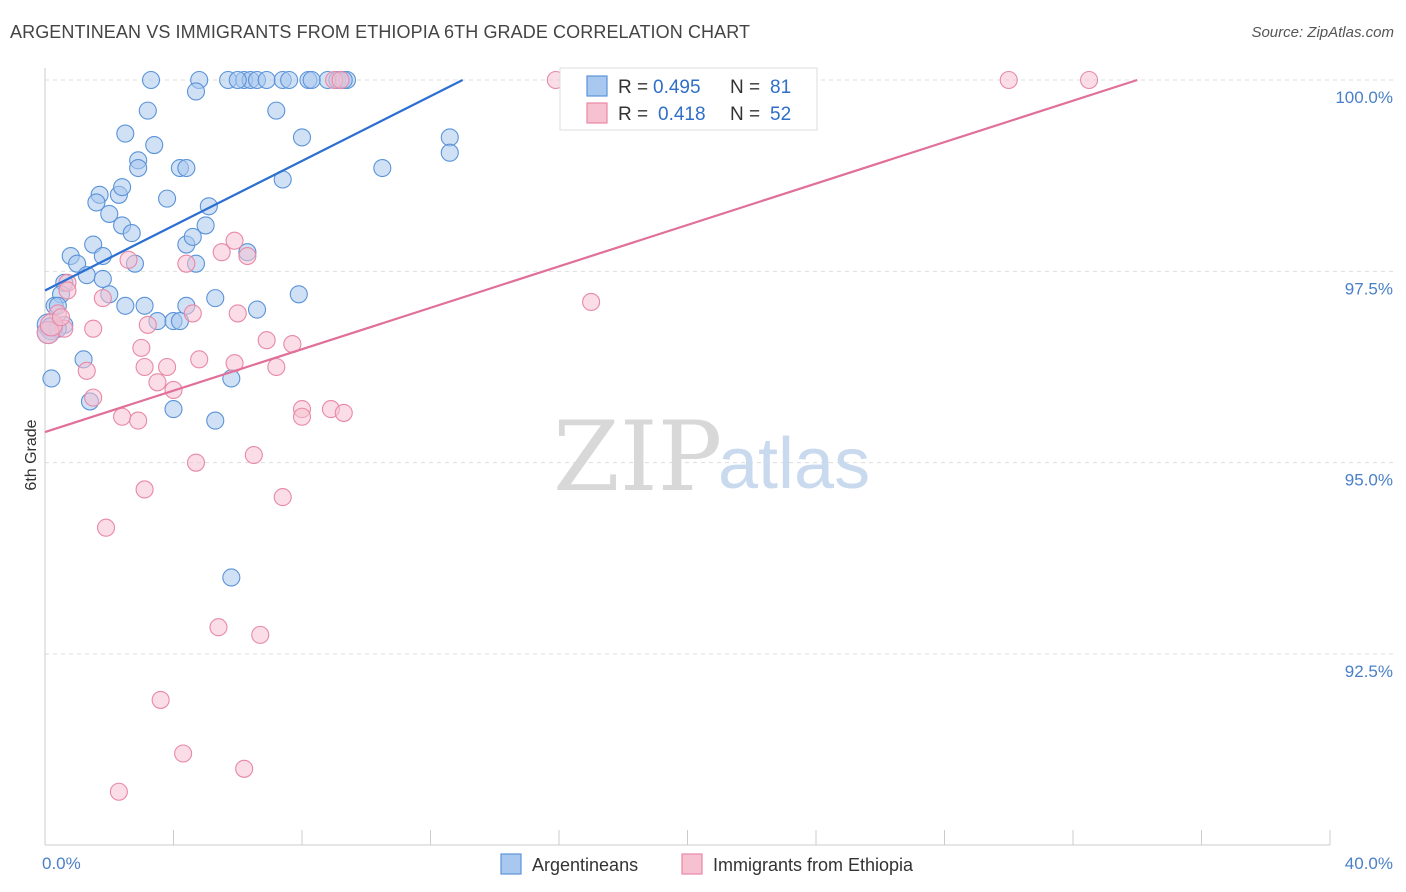  I want to click on watermark-zip: ZIP, so click(637, 457).